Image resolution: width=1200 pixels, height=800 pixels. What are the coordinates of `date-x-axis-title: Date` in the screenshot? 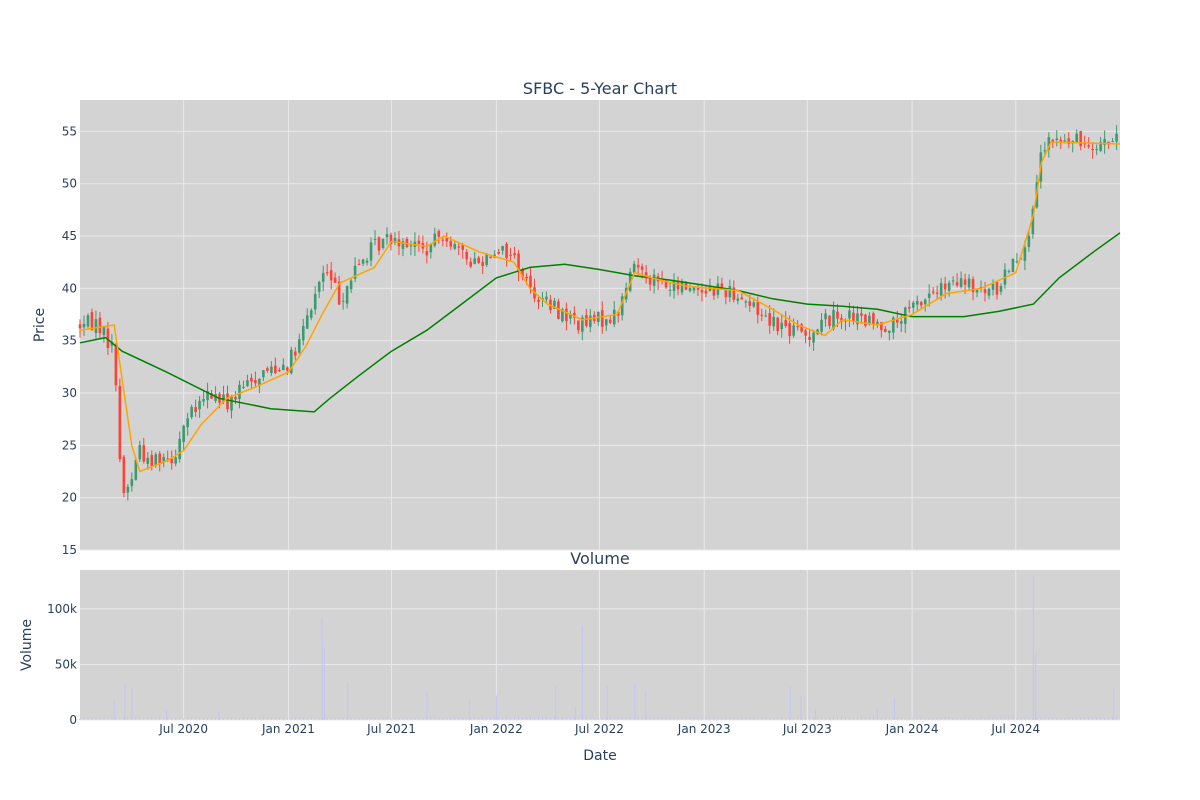 It's located at (599, 756).